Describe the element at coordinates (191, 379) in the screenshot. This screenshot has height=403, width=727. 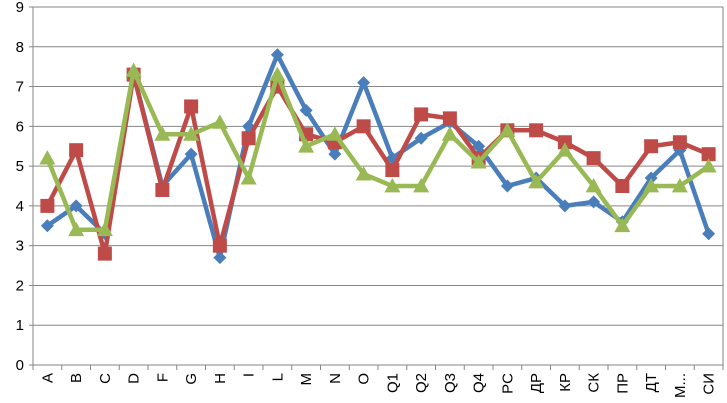
I see `x-tick-label: G` at that location.